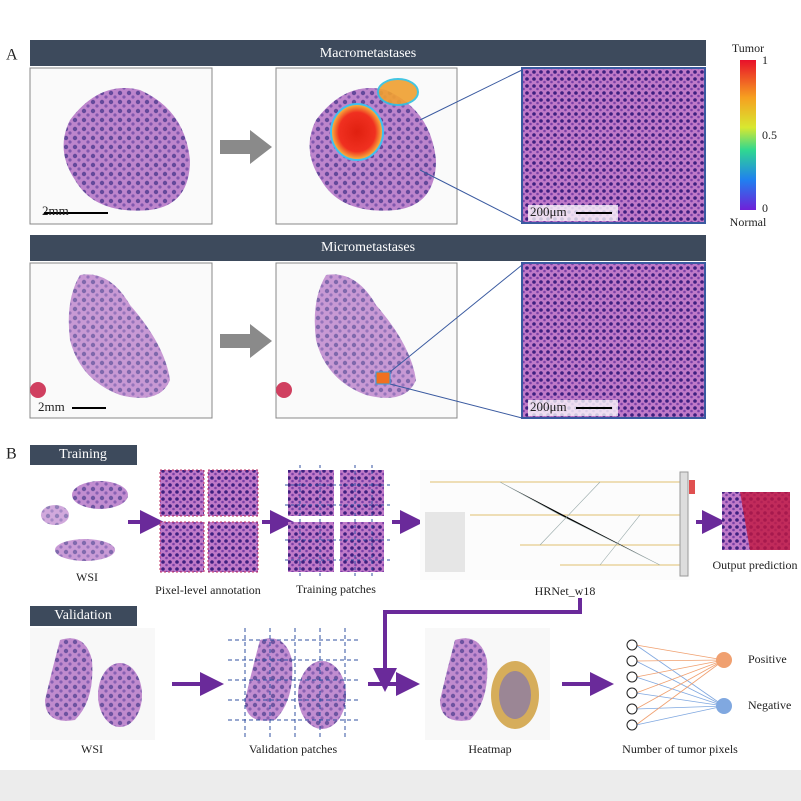  I want to click on tab-title: Validation, so click(83, 615).